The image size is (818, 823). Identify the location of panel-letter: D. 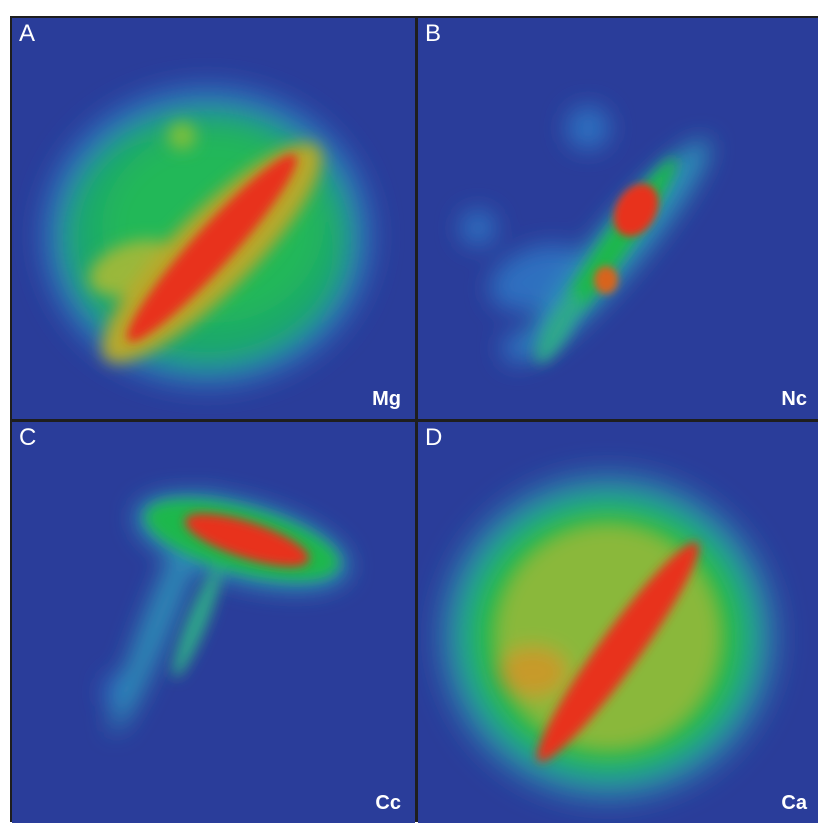
(434, 437).